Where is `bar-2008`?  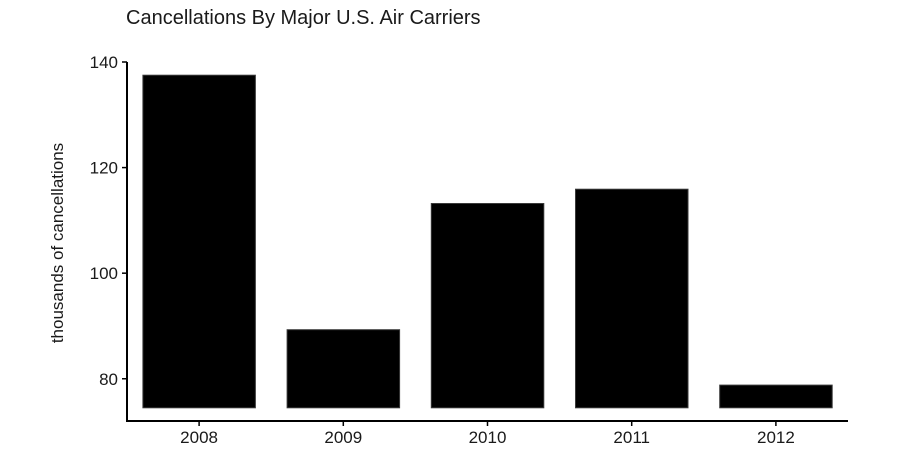
bar-2008 is located at coordinates (199, 241).